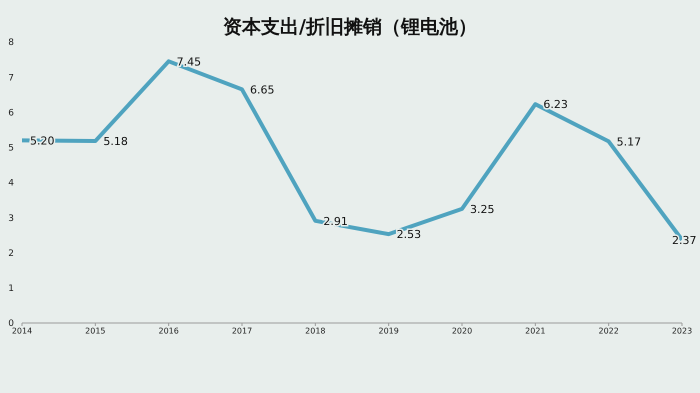 This screenshot has height=393, width=700. I want to click on x-tick-label: 2018, so click(315, 331).